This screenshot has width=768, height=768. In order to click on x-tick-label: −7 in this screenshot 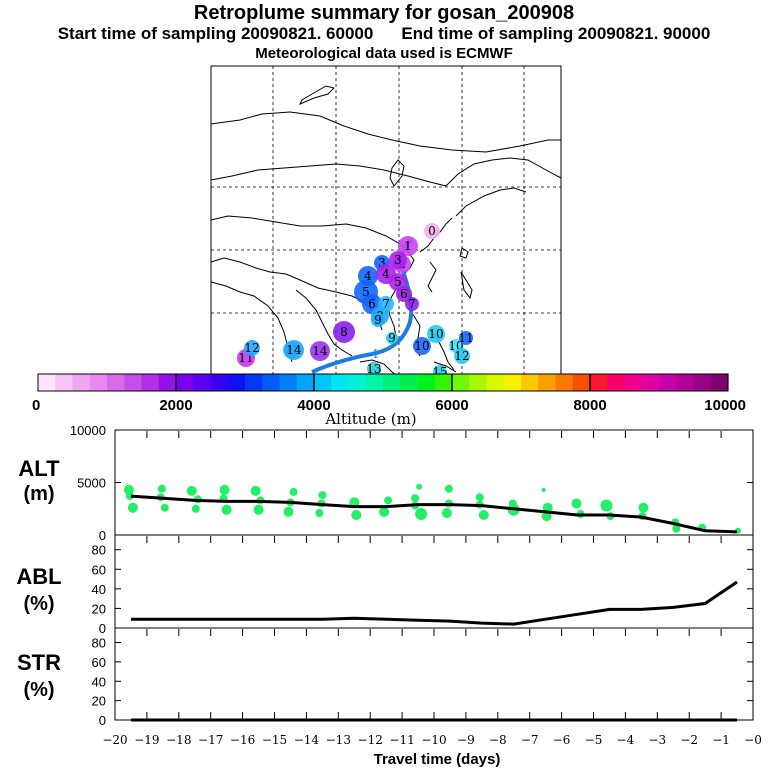, I will do `click(530, 740)`.